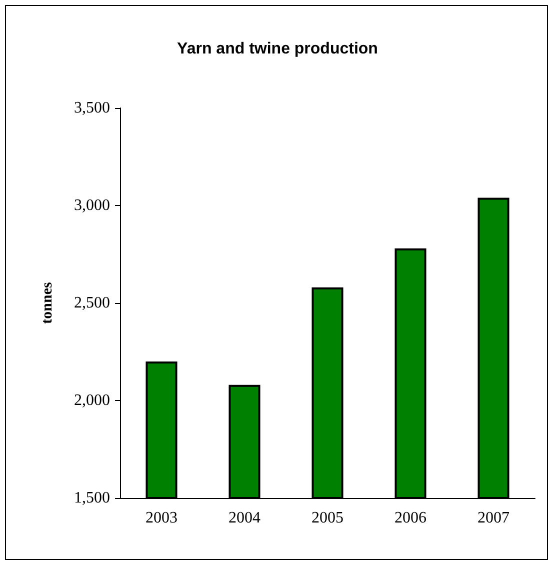 The width and height of the screenshot is (555, 567). Describe the element at coordinates (328, 518) in the screenshot. I see `x-tick-label: 2005` at that location.